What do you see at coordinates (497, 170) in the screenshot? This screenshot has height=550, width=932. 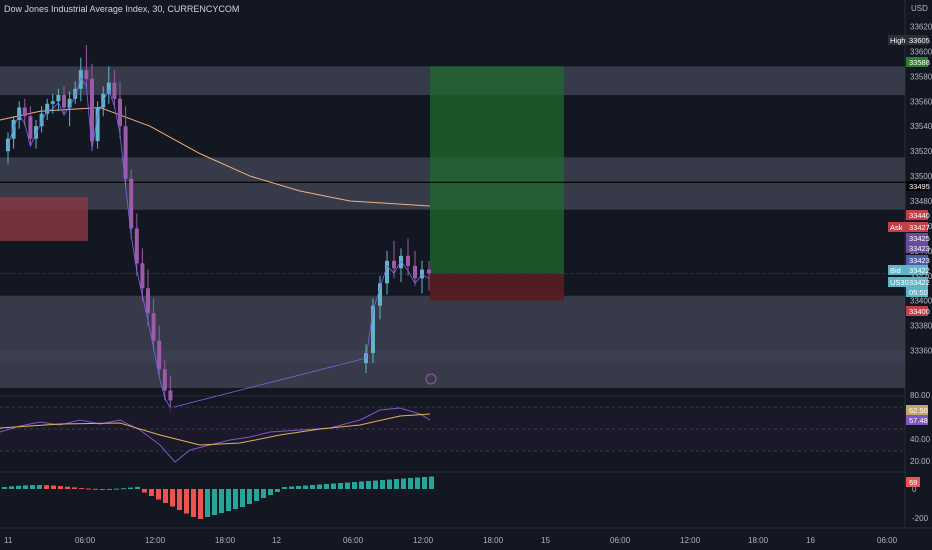 I see `position-target-zone` at bounding box center [497, 170].